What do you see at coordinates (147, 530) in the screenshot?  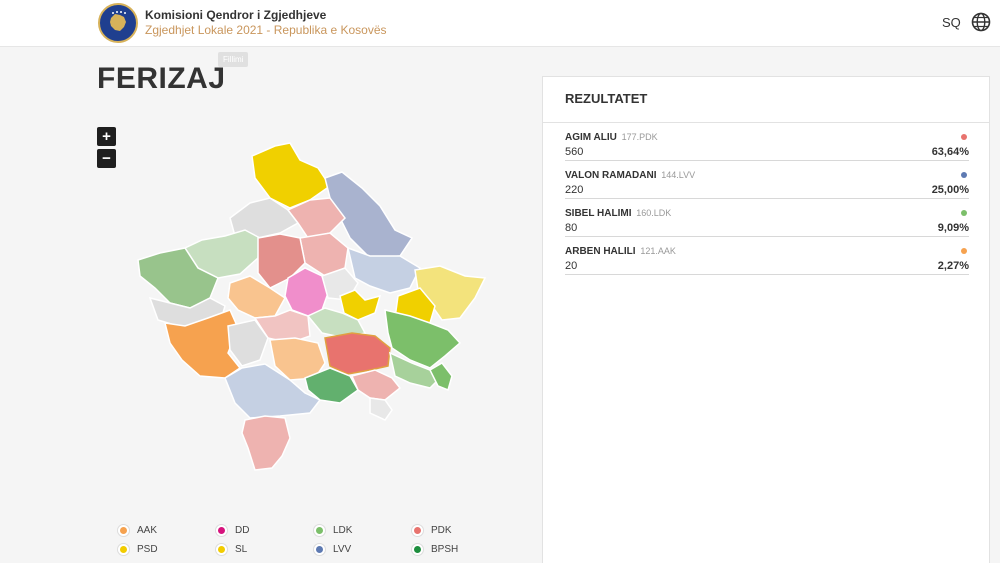 I see `legend-label: AAK` at bounding box center [147, 530].